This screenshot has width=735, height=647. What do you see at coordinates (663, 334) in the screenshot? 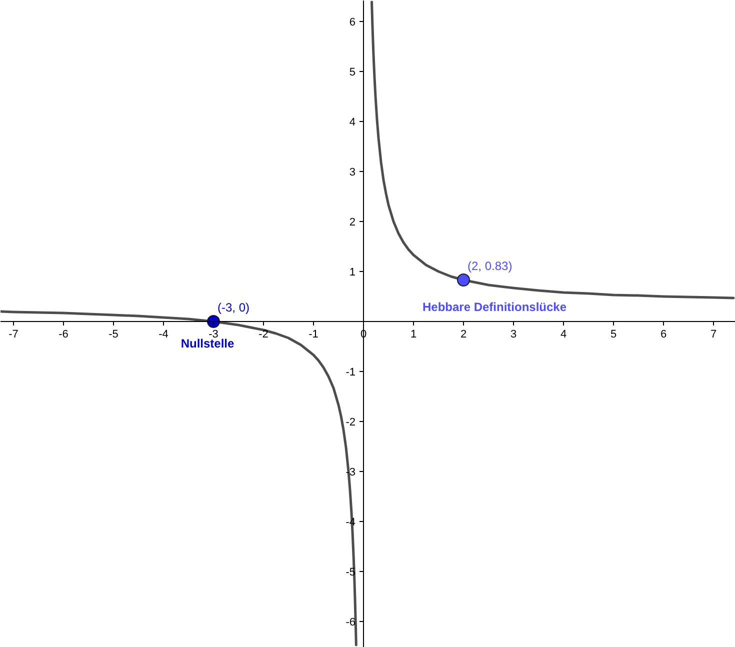
I see `x-tick-label: 6` at bounding box center [663, 334].